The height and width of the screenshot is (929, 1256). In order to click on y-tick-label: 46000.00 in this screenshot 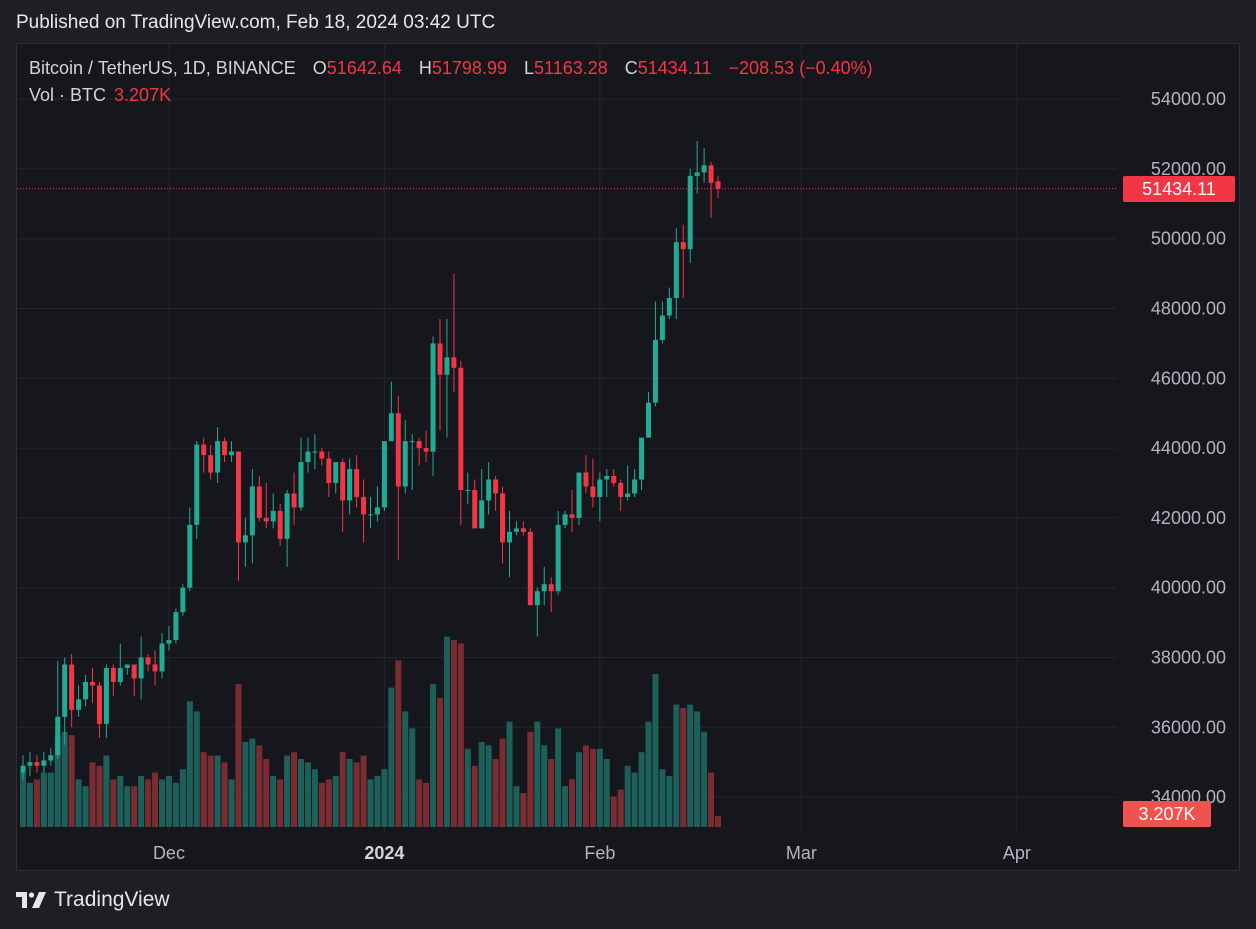, I will do `click(1188, 378)`.